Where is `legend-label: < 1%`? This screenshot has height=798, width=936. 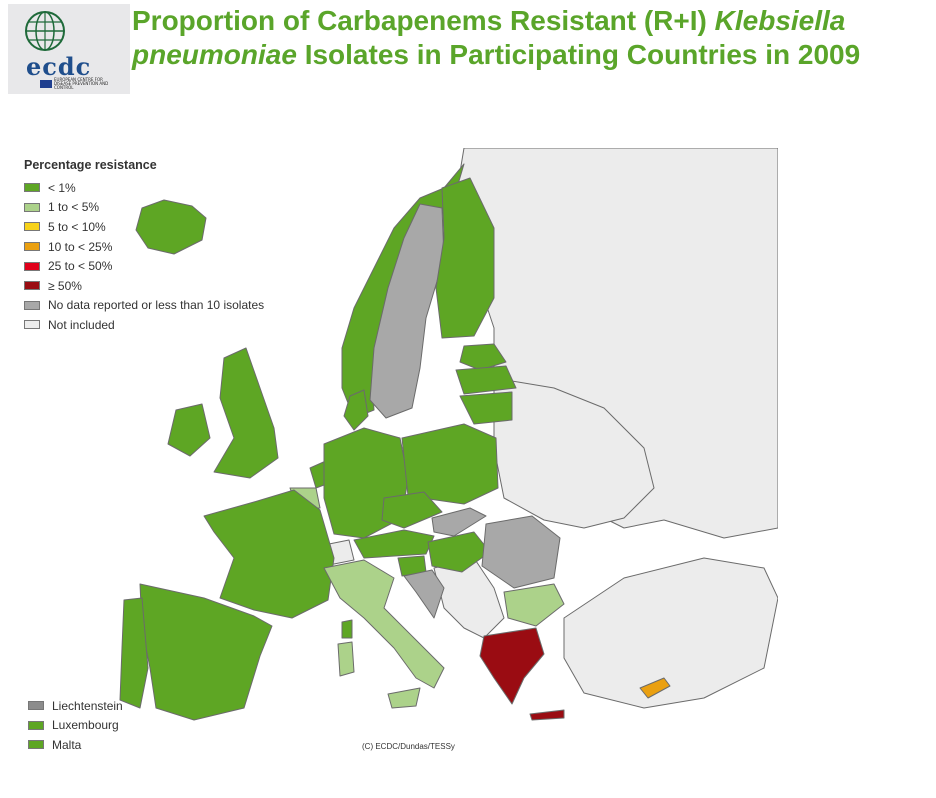
legend-label: < 1% is located at coordinates (62, 187).